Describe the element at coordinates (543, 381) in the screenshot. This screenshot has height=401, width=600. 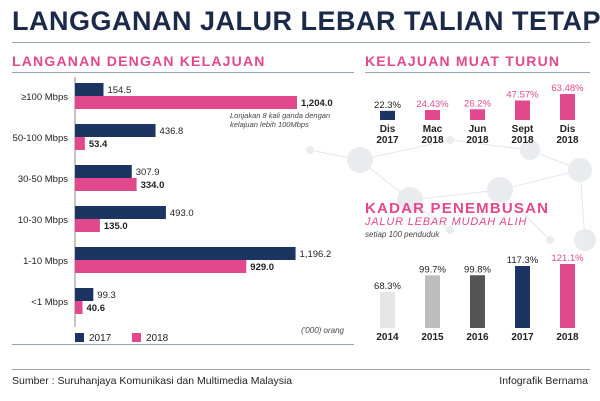
I see `credit: Infografik Bernama` at that location.